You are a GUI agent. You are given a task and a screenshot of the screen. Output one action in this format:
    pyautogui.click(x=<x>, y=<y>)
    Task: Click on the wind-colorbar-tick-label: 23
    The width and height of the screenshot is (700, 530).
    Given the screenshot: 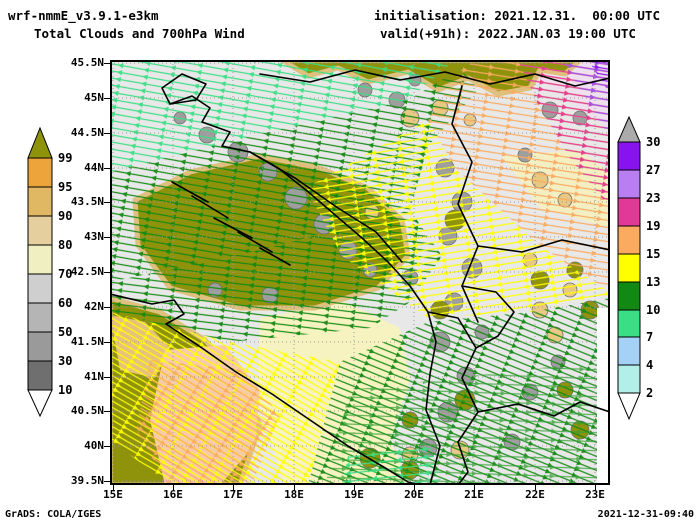 What is the action you would take?
    pyautogui.click(x=653, y=198)
    